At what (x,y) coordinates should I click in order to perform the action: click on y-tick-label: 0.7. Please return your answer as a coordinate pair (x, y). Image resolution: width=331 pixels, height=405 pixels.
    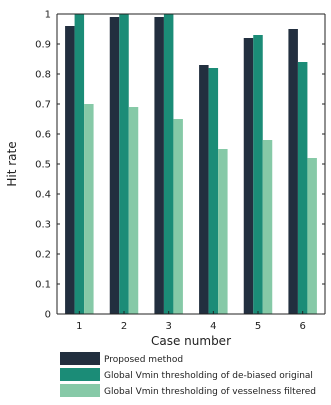
    Looking at the image, I should click on (43, 105).